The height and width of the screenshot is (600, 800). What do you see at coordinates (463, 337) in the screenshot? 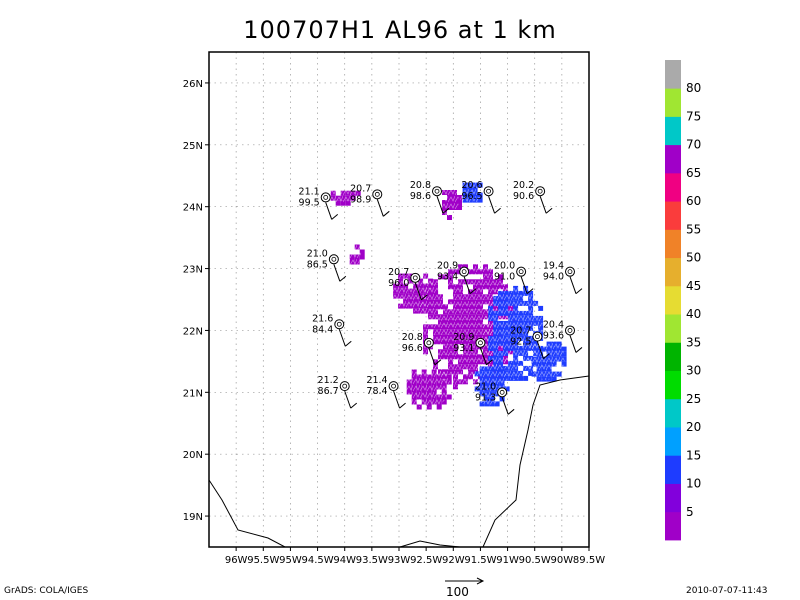
I see `station-temperature: 20.9` at bounding box center [463, 337].